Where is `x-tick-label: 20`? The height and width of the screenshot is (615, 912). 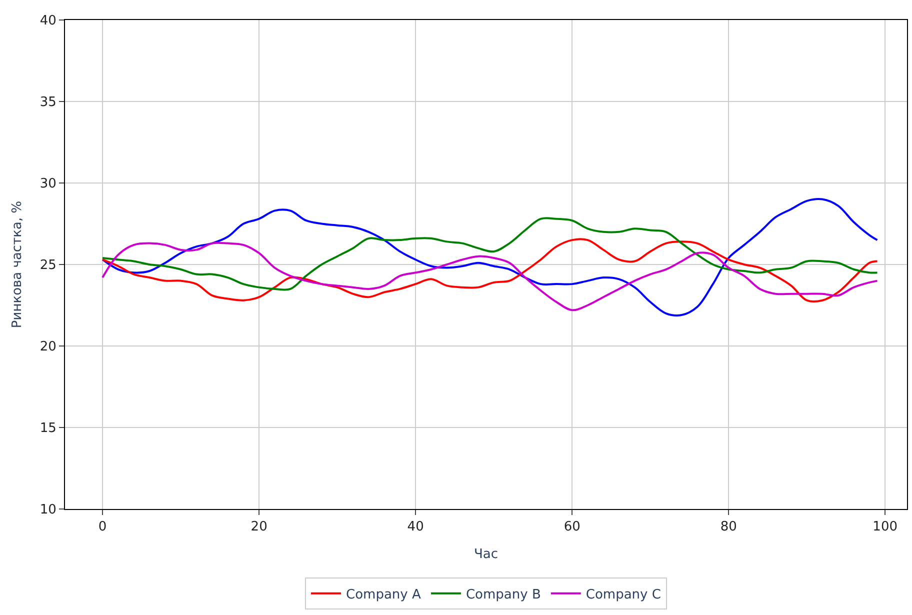 x-tick-label: 20 is located at coordinates (259, 527).